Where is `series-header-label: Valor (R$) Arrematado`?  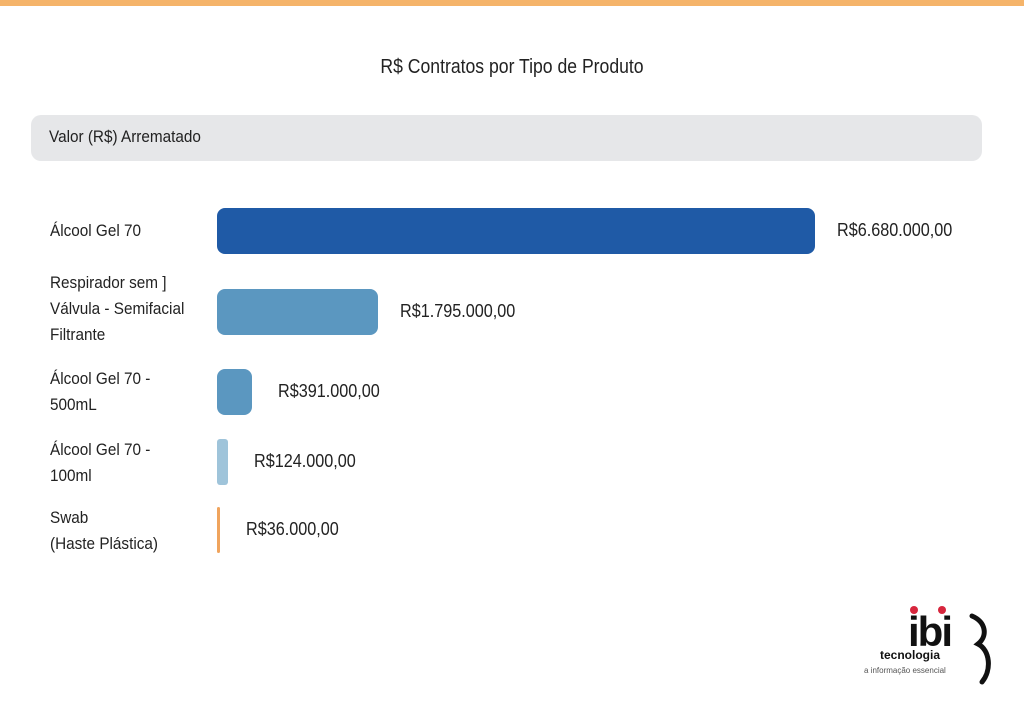
series-header-label: Valor (R$) Arrematado is located at coordinates (125, 136).